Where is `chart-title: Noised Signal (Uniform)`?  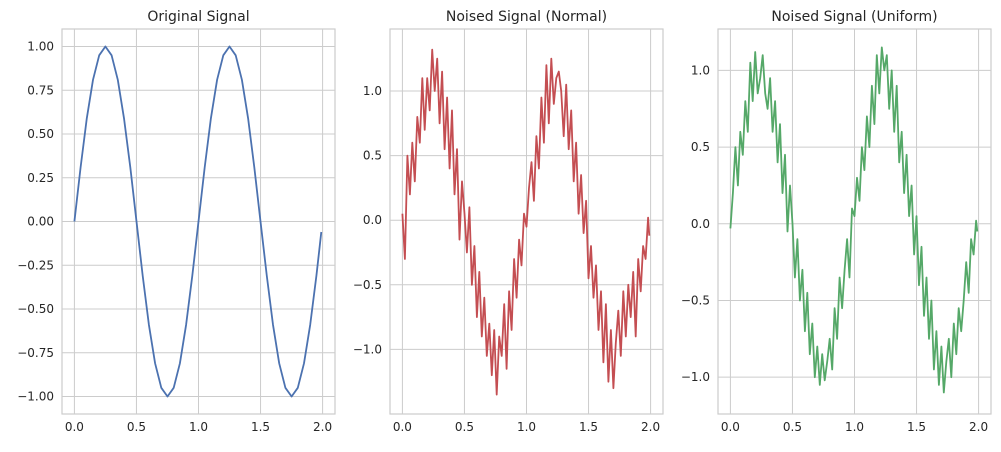
chart-title: Noised Signal (Uniform) is located at coordinates (854, 17).